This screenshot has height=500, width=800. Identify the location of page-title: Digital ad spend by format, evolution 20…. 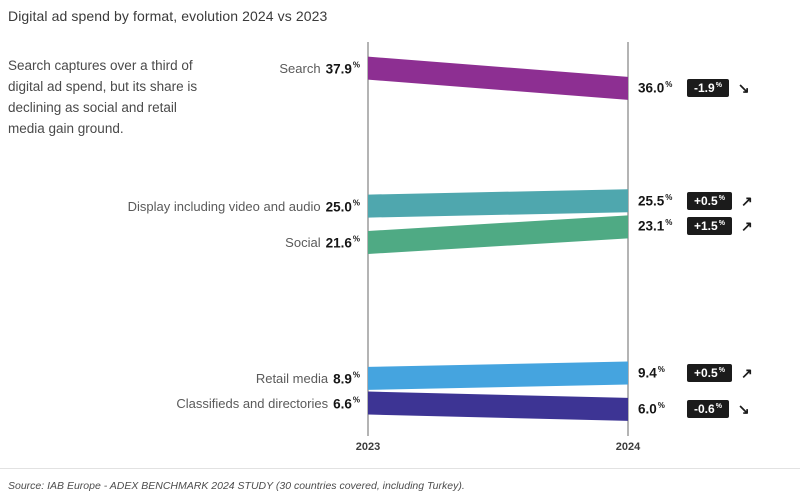
(168, 16).